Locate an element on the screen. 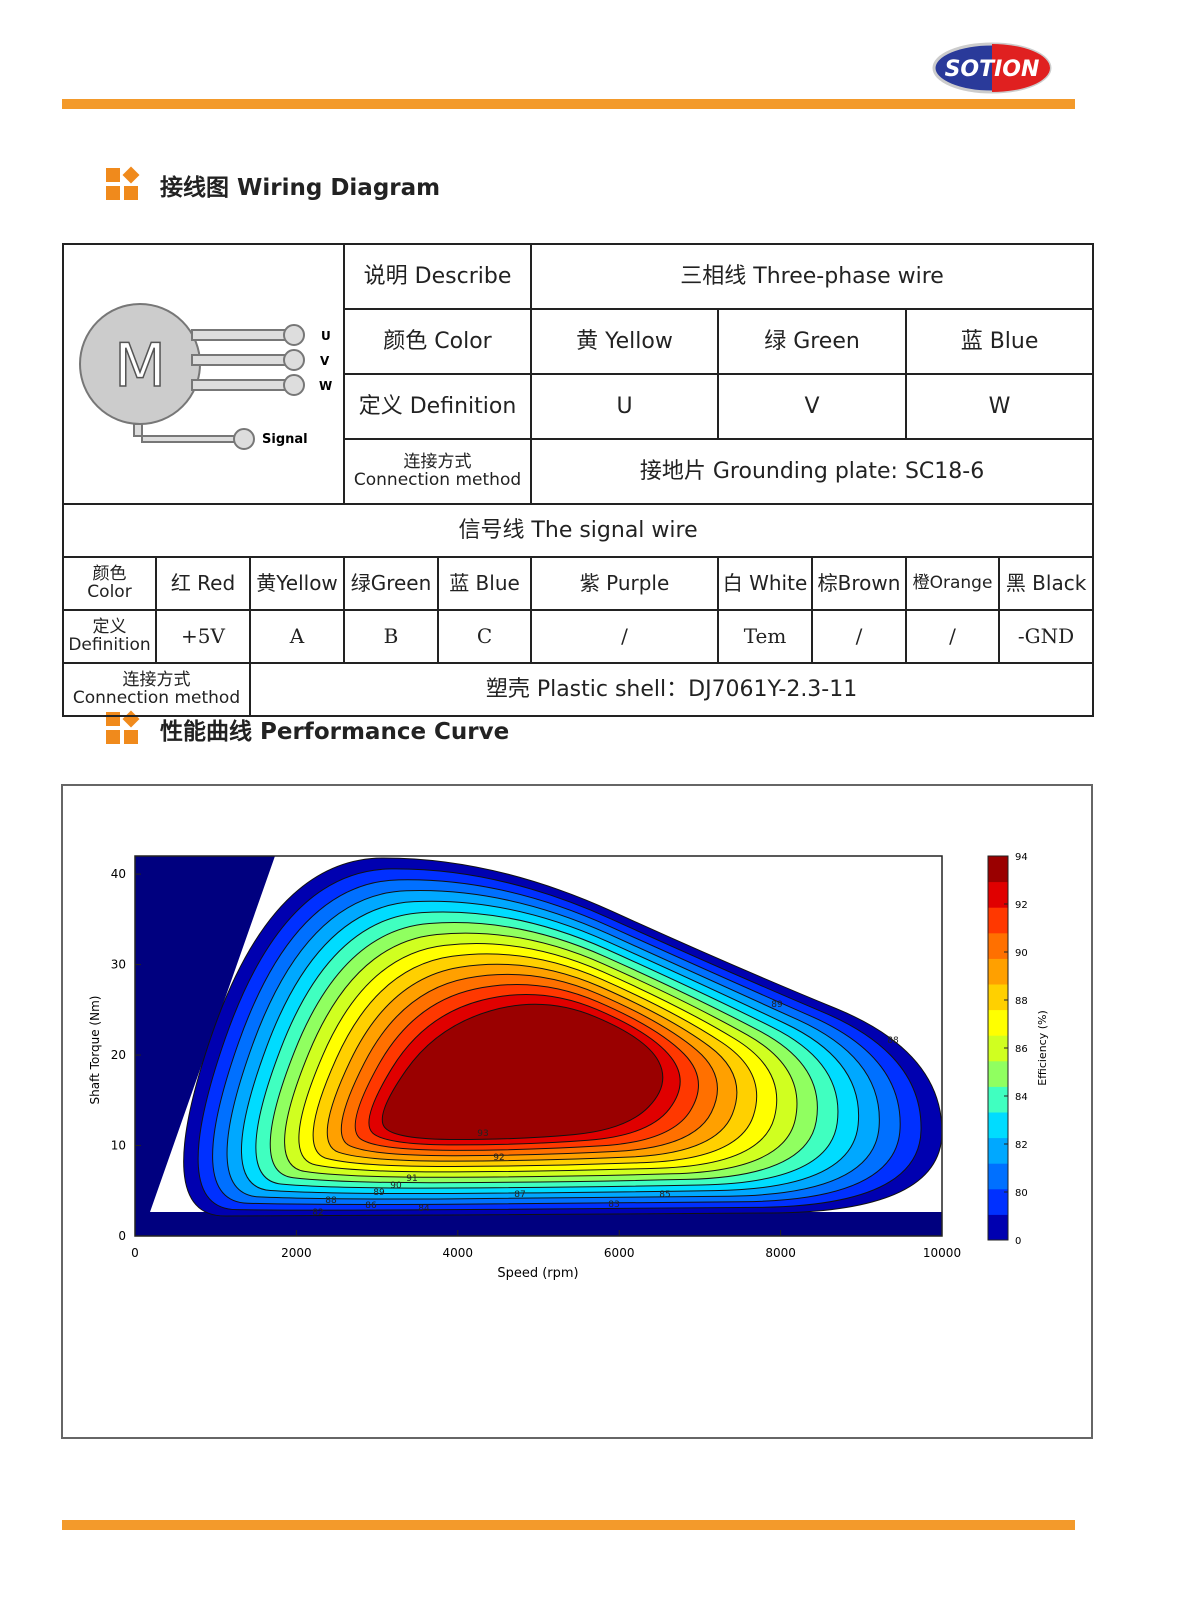 This screenshot has width=1179, height=1602. cell: B is located at coordinates (391, 637).